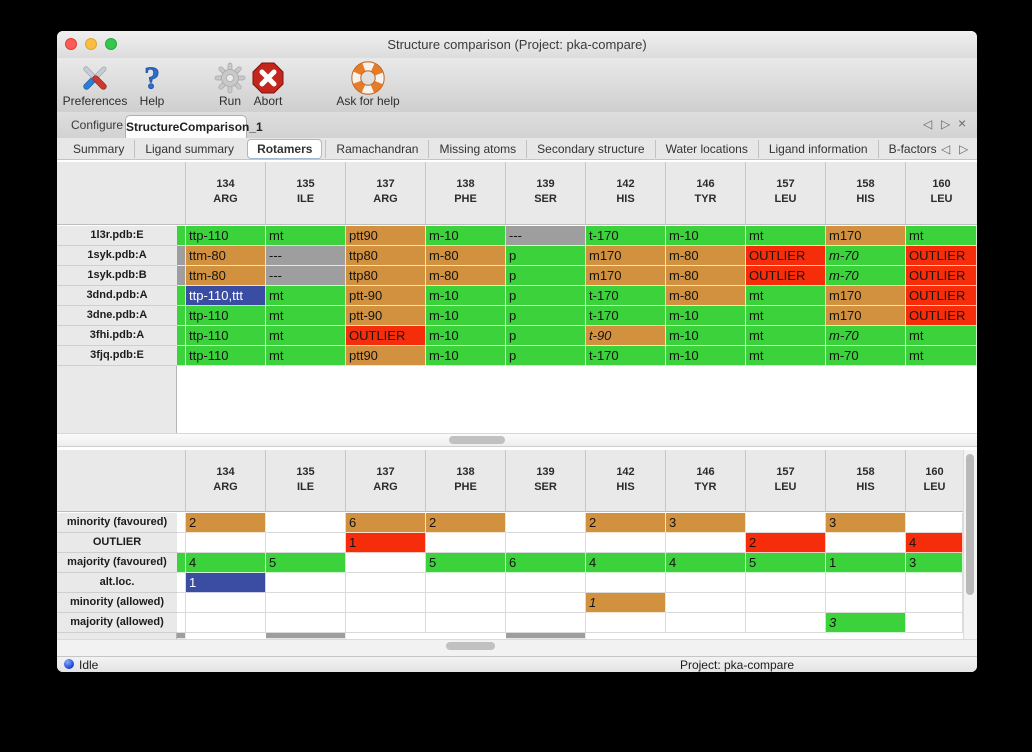 The height and width of the screenshot is (752, 1032). I want to click on tab-scroll-left-button: ◁, so click(928, 124).